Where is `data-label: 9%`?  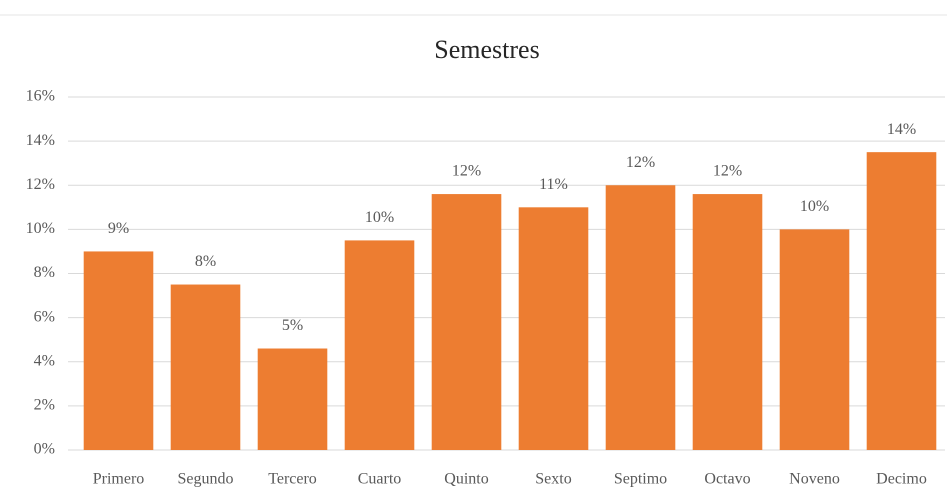 data-label: 9% is located at coordinates (118, 228).